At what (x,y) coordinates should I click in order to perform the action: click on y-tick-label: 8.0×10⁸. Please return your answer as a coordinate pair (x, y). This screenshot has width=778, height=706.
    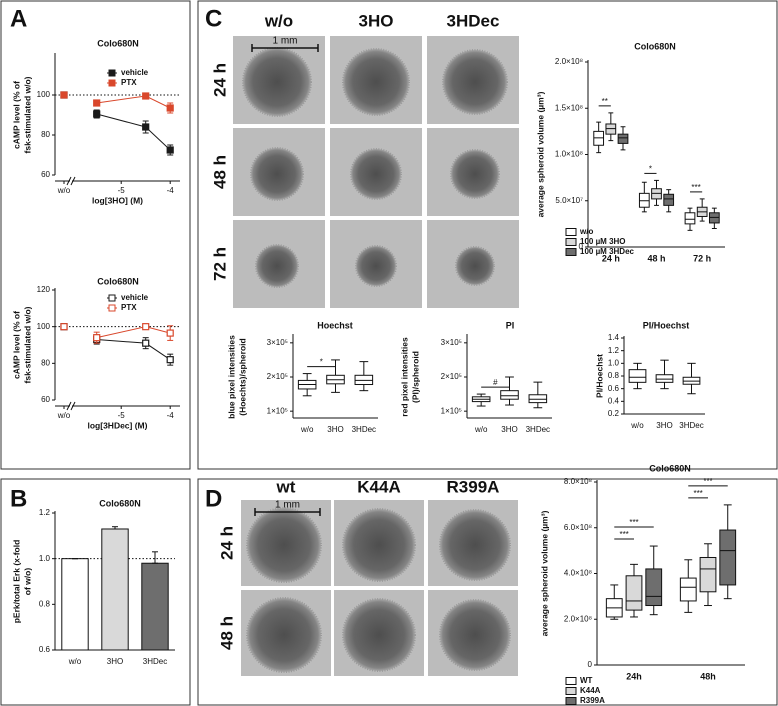
    Looking at the image, I should click on (578, 481).